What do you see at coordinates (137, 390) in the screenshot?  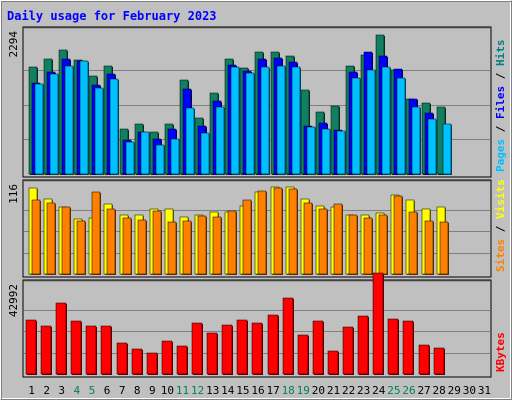 I see `x-tick-label-day: 8` at bounding box center [137, 390].